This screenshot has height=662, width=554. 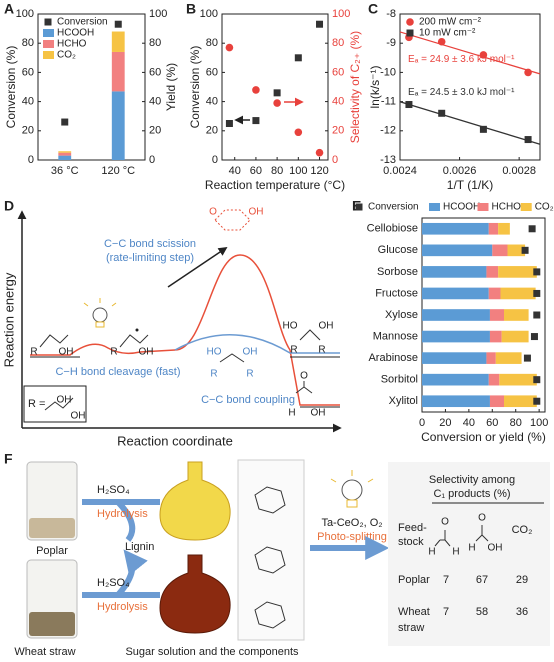 What do you see at coordinates (304, 387) in the screenshot?
I see `bonds` at bounding box center [304, 387].